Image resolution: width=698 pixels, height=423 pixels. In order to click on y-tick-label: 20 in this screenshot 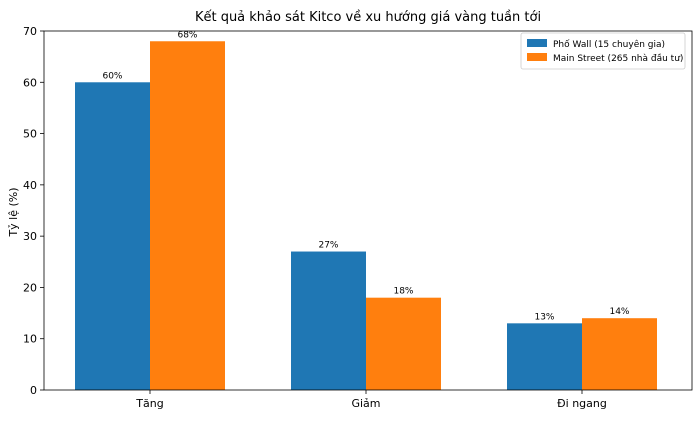, I will do `click(30, 287)`.